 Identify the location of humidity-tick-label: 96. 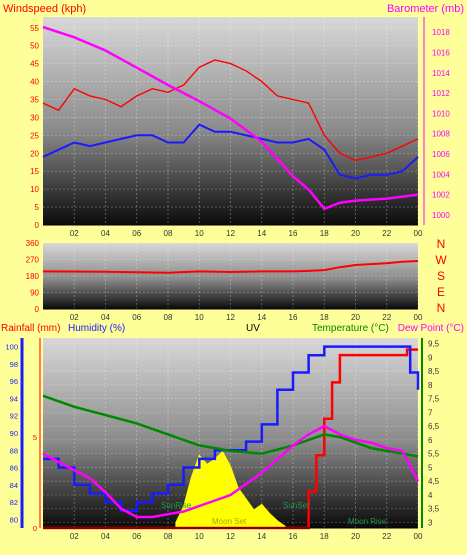
(14, 381).